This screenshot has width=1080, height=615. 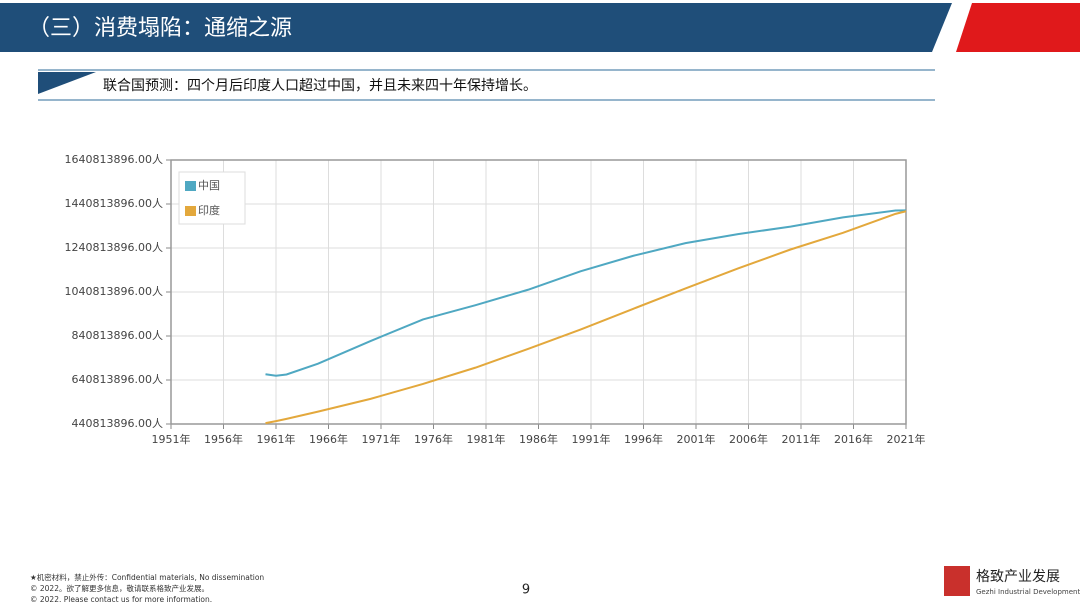 I want to click on x-tick-label: 1951年, so click(x=171, y=439).